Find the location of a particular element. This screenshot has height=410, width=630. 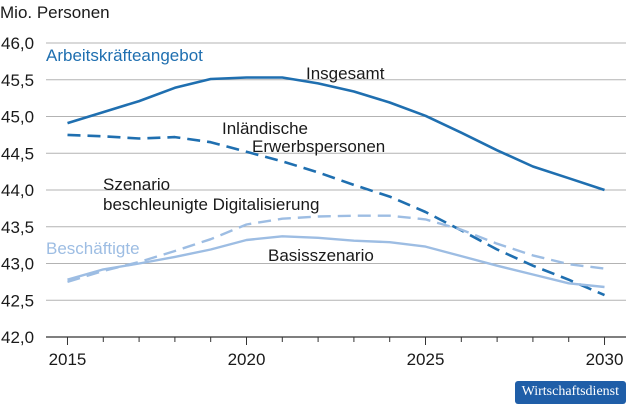

y-tick-label: 44,0 is located at coordinates (17, 190).